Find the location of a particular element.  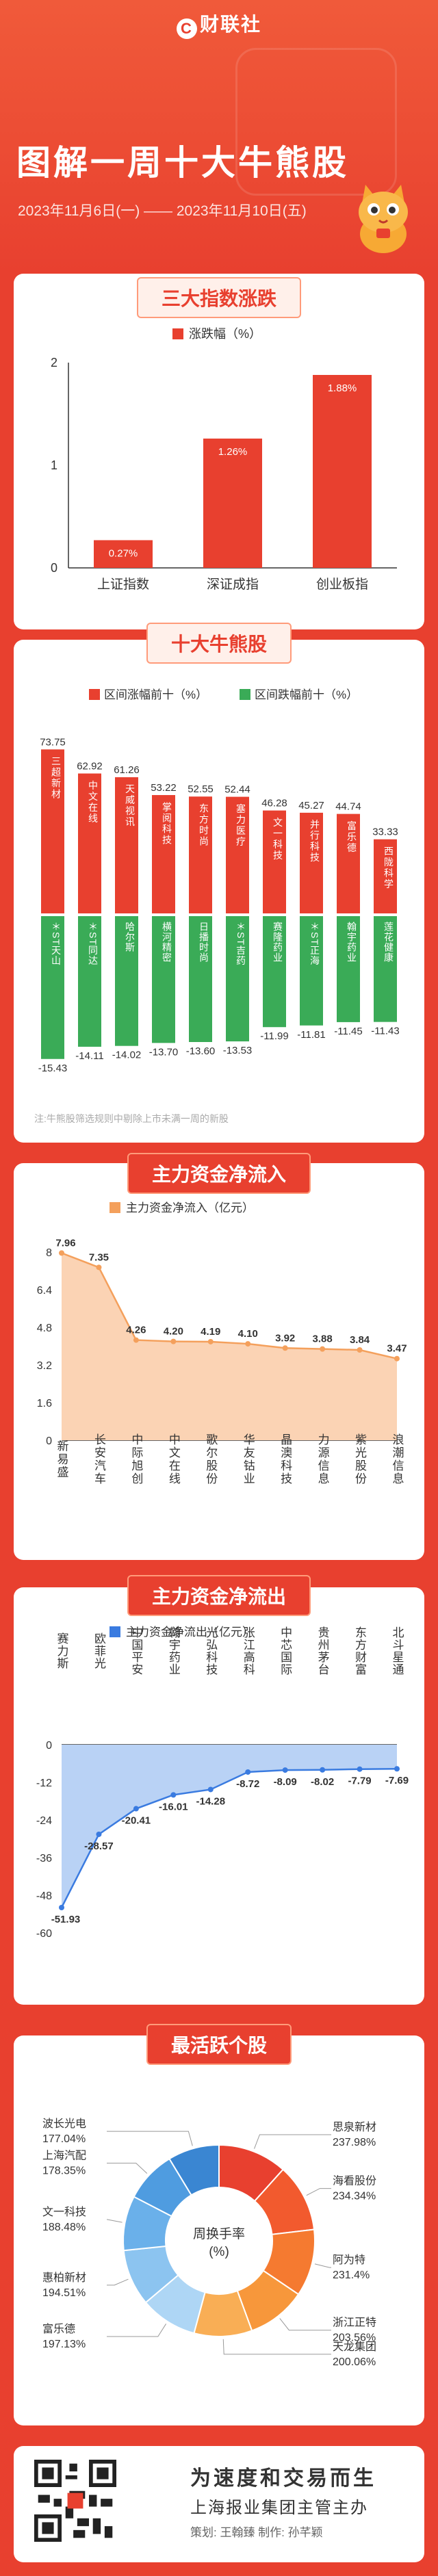

data-label: 3.88 is located at coordinates (323, 1339).